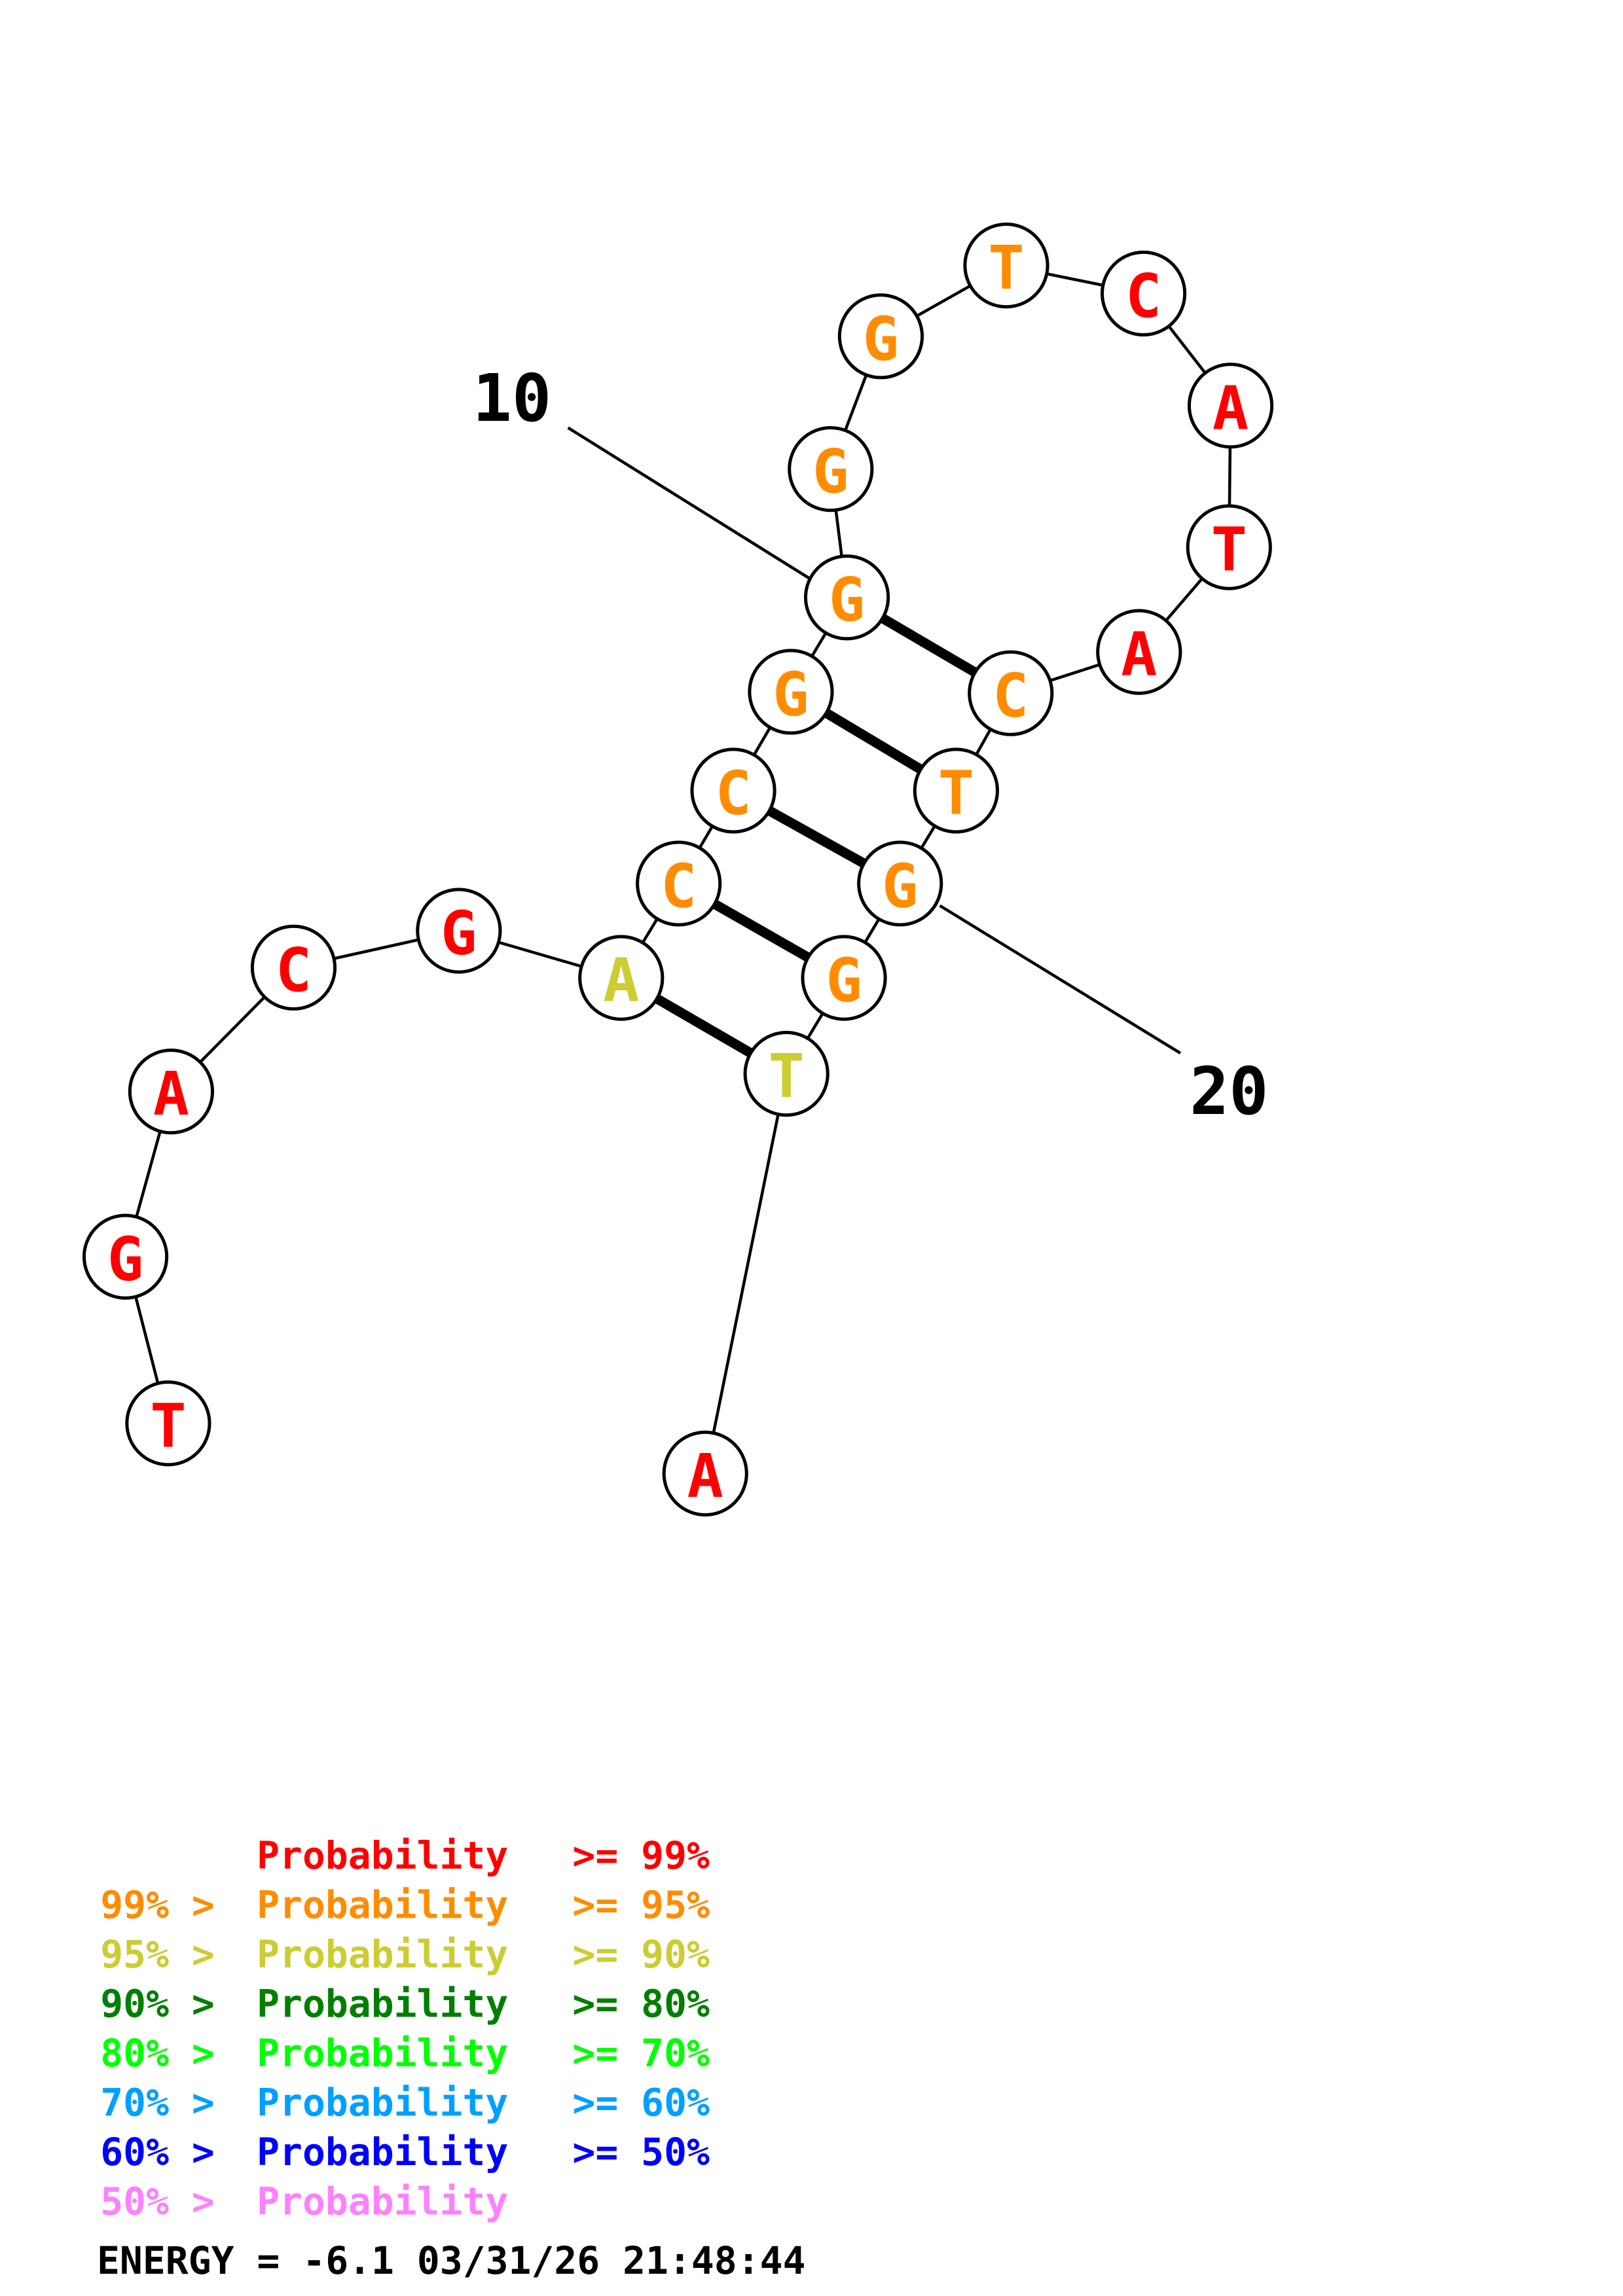  What do you see at coordinates (641, 2103) in the screenshot?
I see `legend-suffix: >= 60%` at bounding box center [641, 2103].